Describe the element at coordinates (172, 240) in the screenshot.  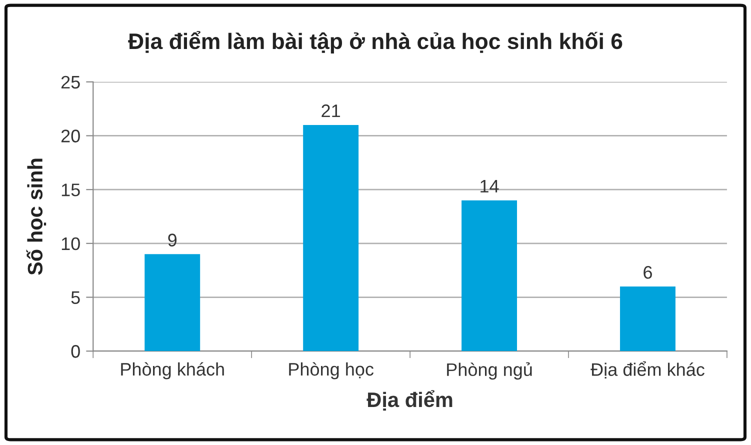
I see `data-label: 9` at that location.